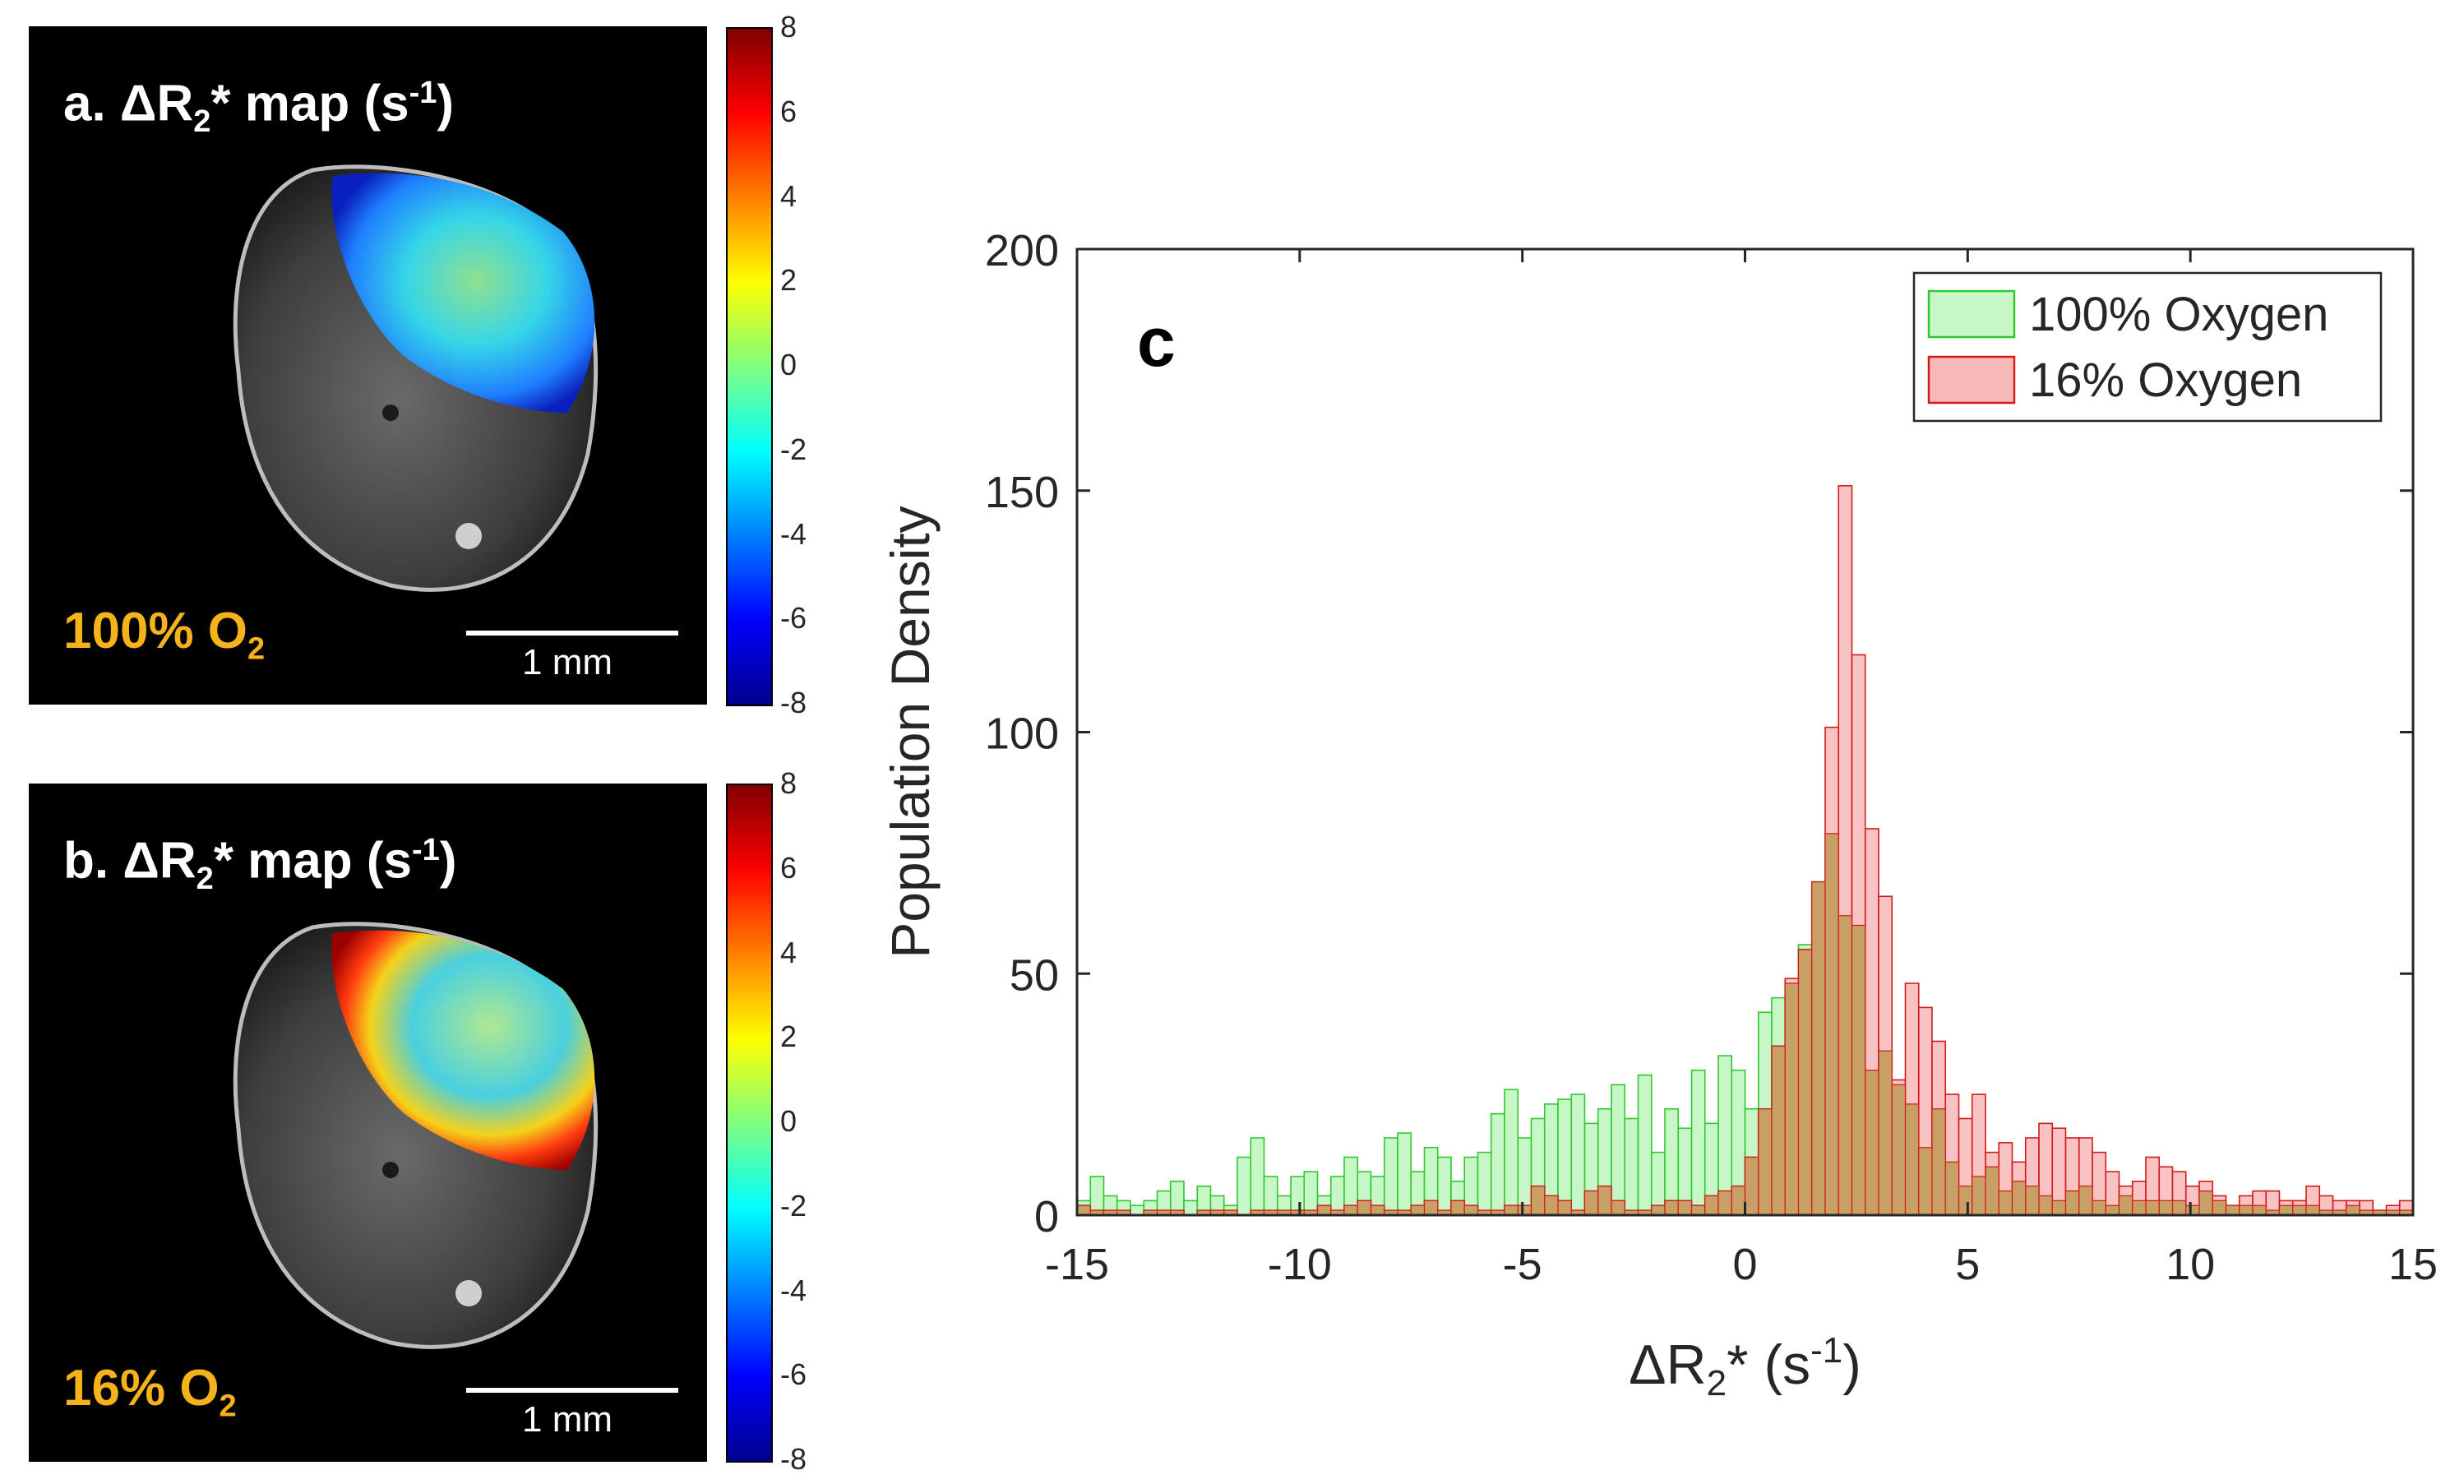 Image resolution: width=2464 pixels, height=1484 pixels. Describe the element at coordinates (2190, 1264) in the screenshot. I see `x-tick-label: 10` at that location.